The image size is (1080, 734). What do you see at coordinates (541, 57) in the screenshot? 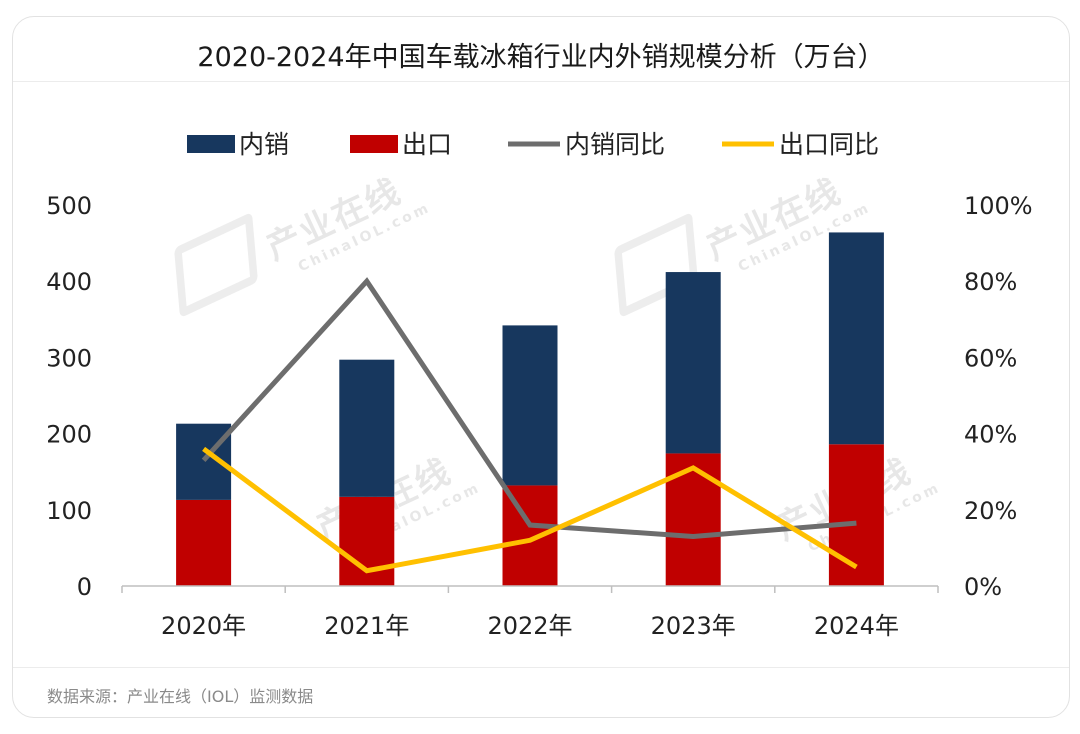
I see `chart-title: 2020-2024年中国车载冰箱行业内外销规模分析（万台）` at bounding box center [541, 57].